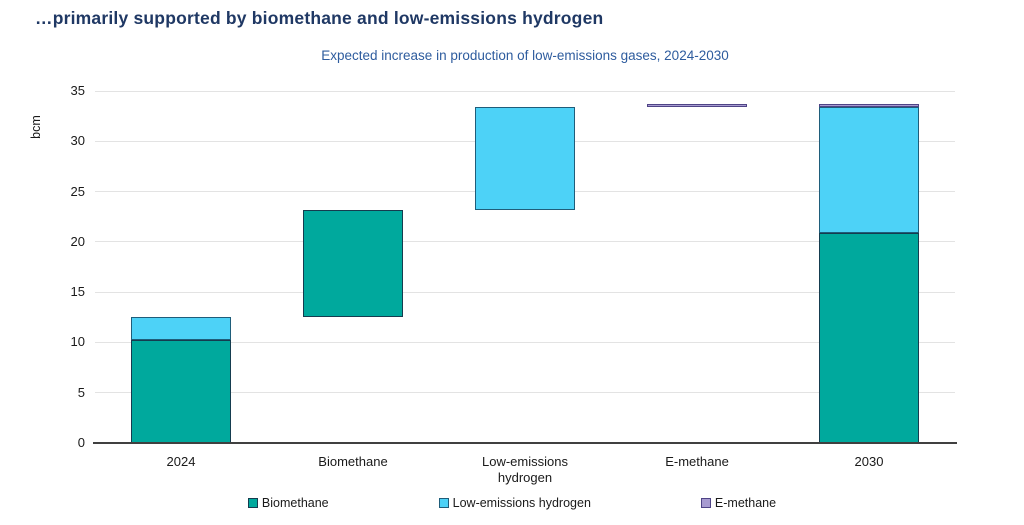 The image size is (1024, 525). Describe the element at coordinates (77, 90) in the screenshot. I see `y-tick-label-35: 35` at that location.